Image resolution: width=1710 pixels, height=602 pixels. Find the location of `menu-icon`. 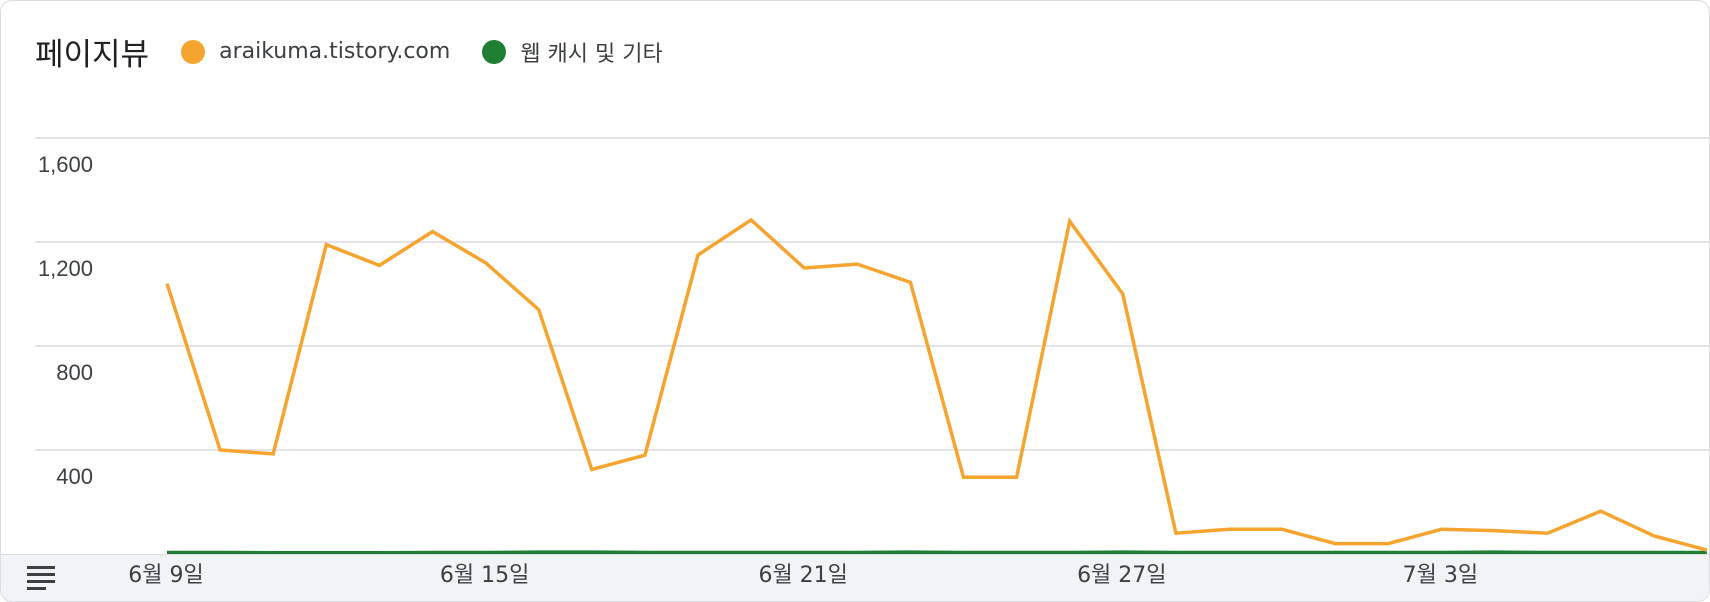

menu-icon is located at coordinates (42, 578).